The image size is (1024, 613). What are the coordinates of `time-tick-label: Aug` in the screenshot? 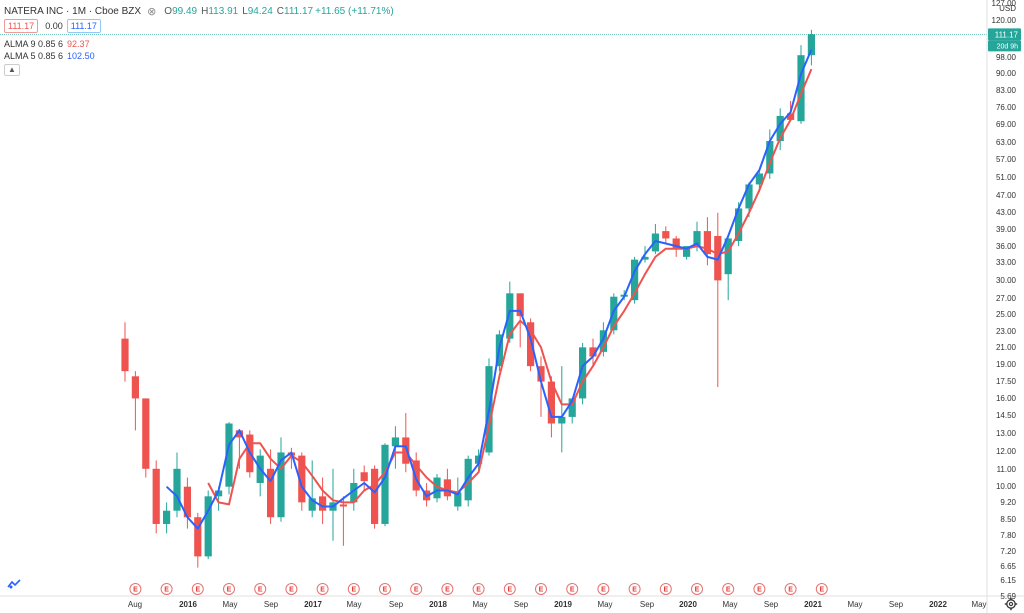 It's located at (135, 604).